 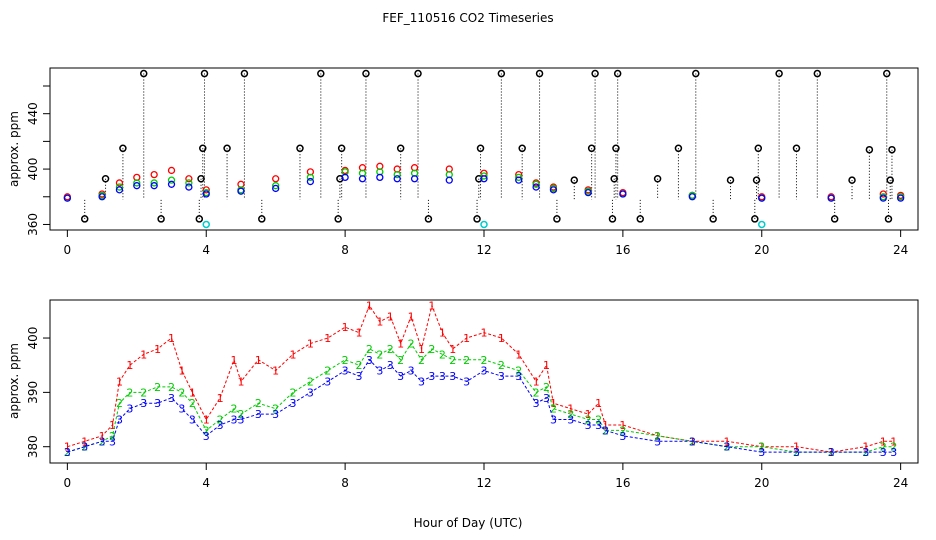 I want to click on x-tick-label: 4, so click(x=206, y=250).